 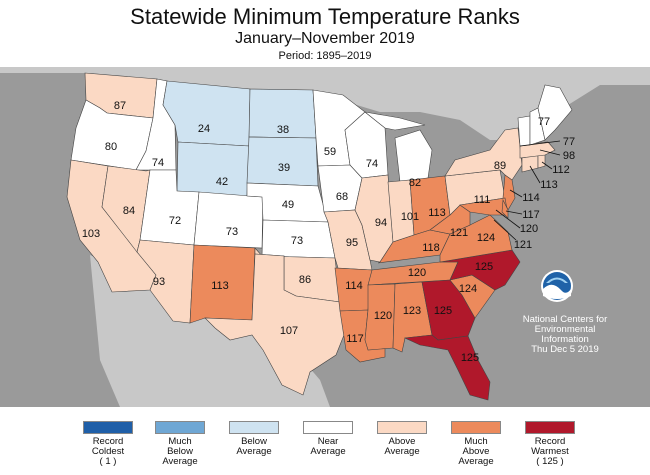 I want to click on rank-MA: 98, so click(x=569, y=156).